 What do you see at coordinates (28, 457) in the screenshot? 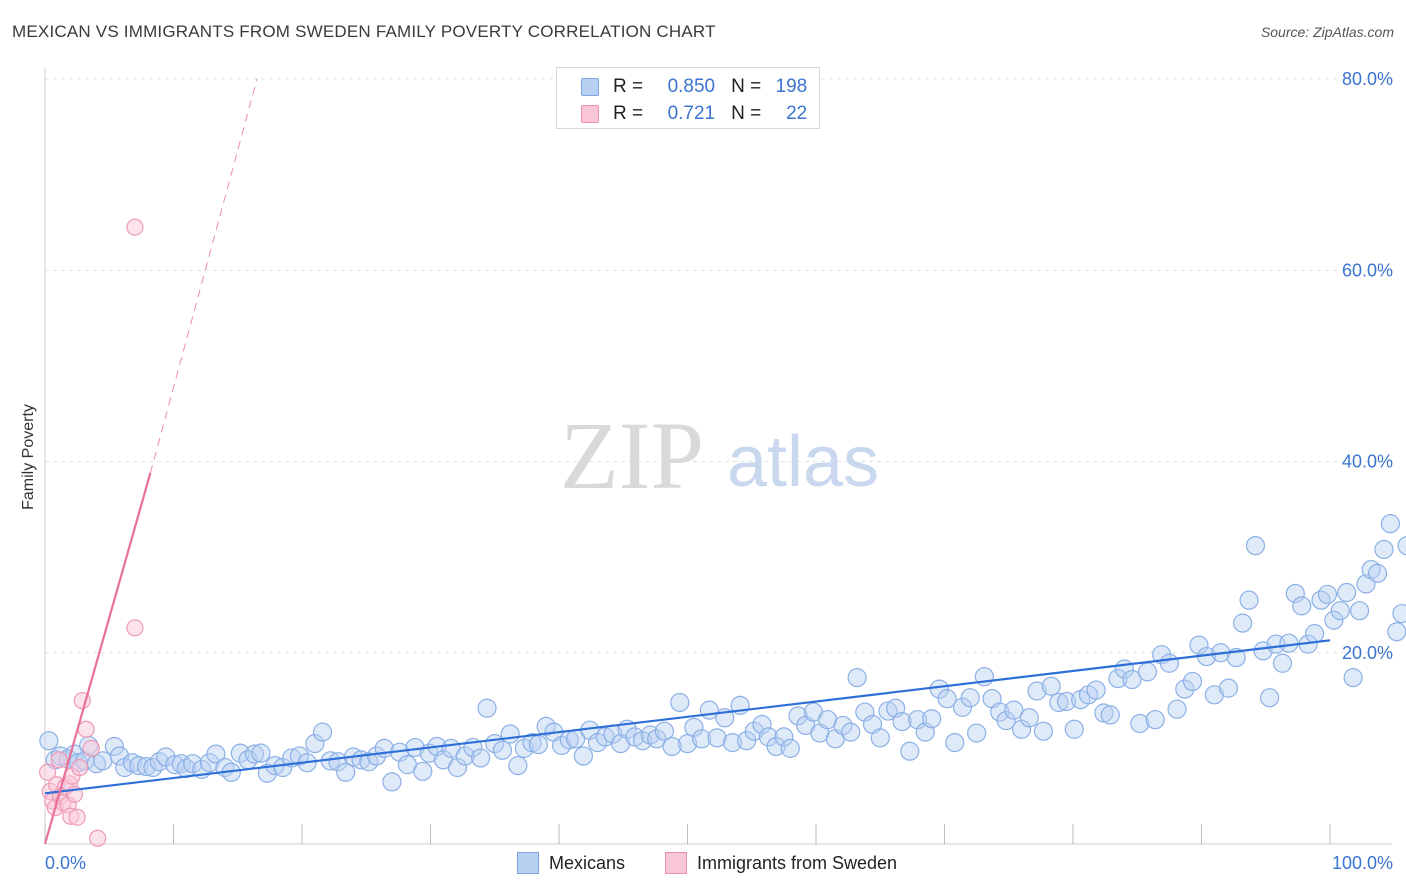
I see `y-axis-label: Family Poverty` at bounding box center [28, 457].